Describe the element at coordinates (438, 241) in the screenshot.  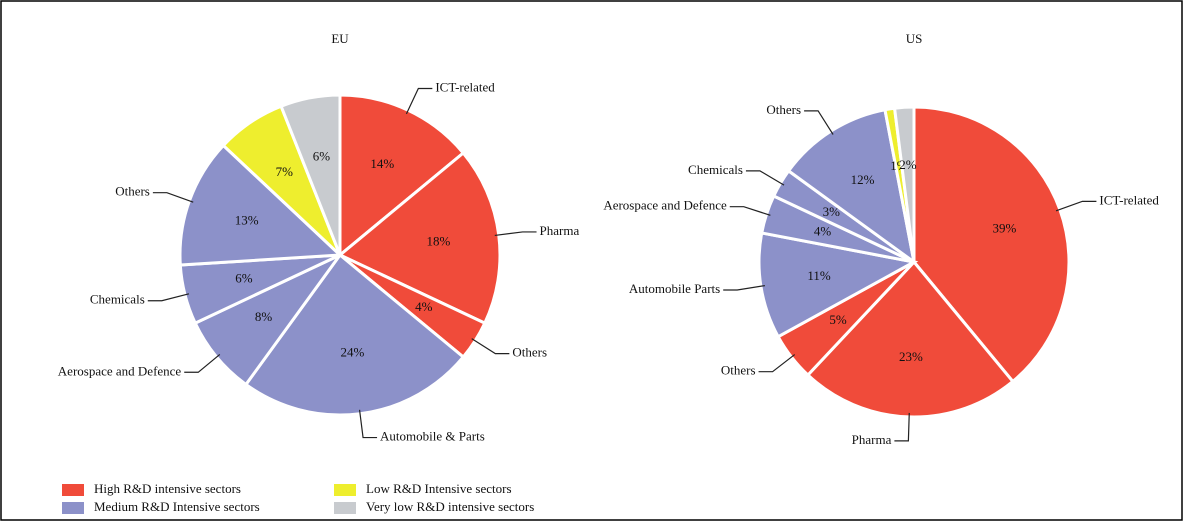
I see `value-label: 18%` at that location.